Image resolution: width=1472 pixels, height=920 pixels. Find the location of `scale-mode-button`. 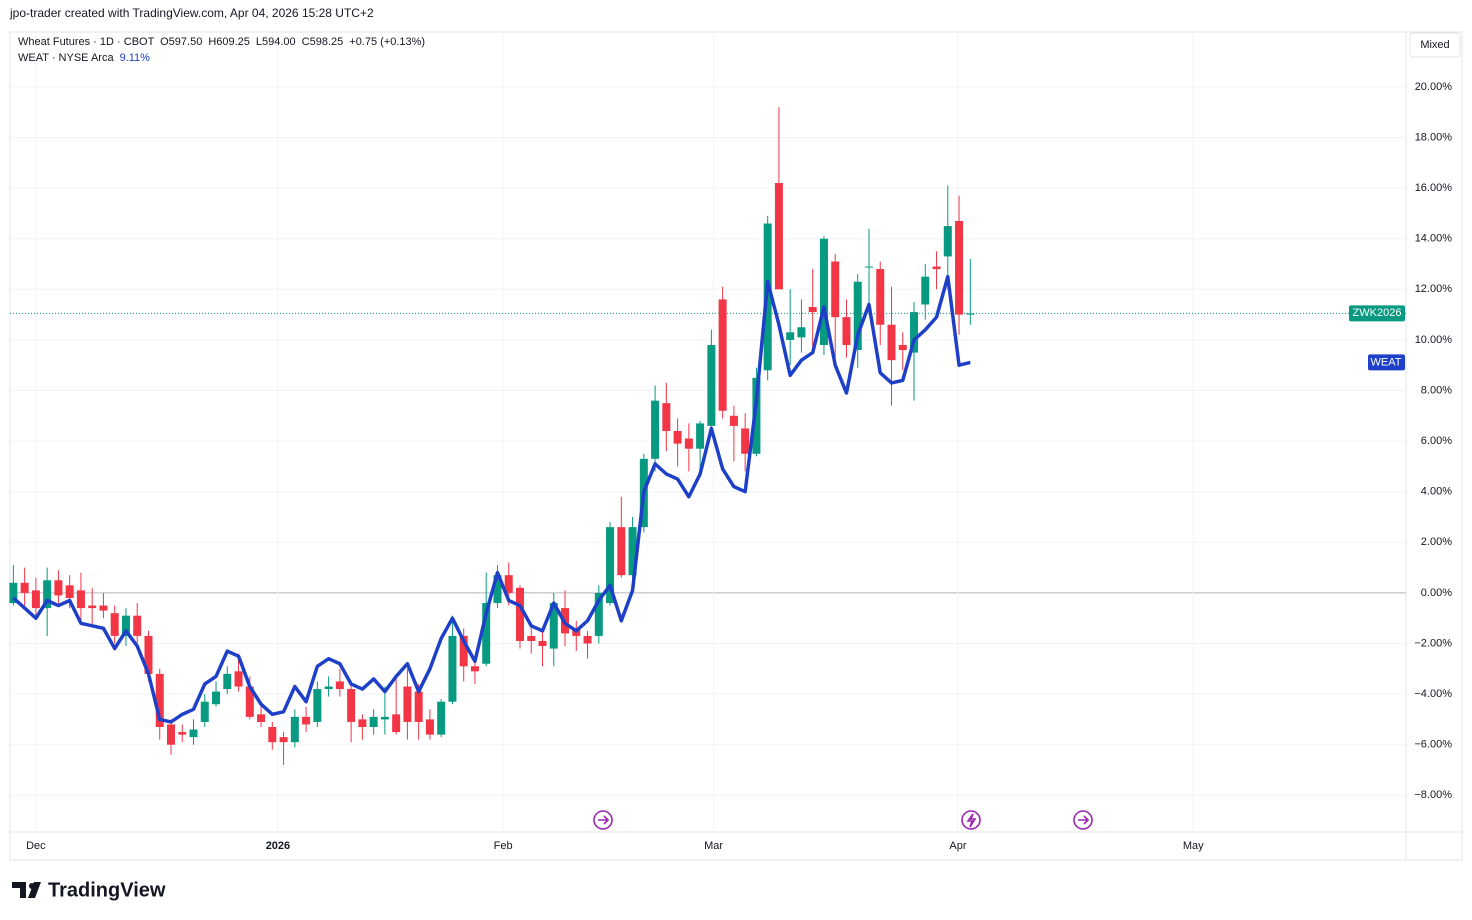

scale-mode-button is located at coordinates (1435, 45).